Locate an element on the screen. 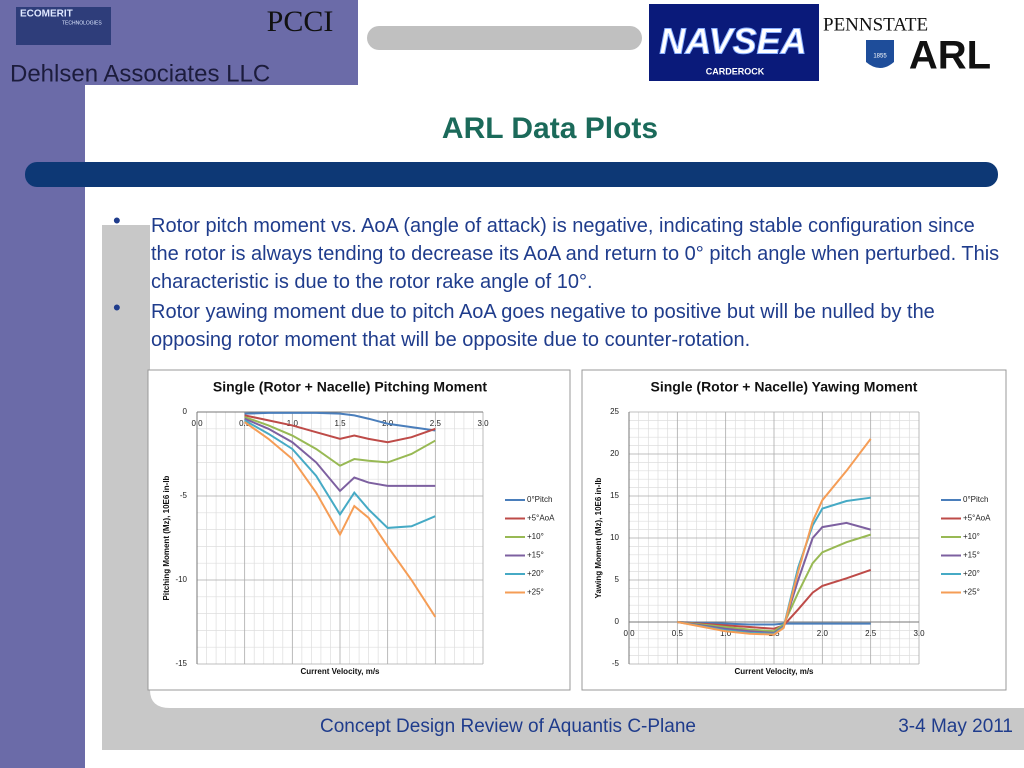 This screenshot has width=1024, height=768. navsea-logo is located at coordinates (734, 42).